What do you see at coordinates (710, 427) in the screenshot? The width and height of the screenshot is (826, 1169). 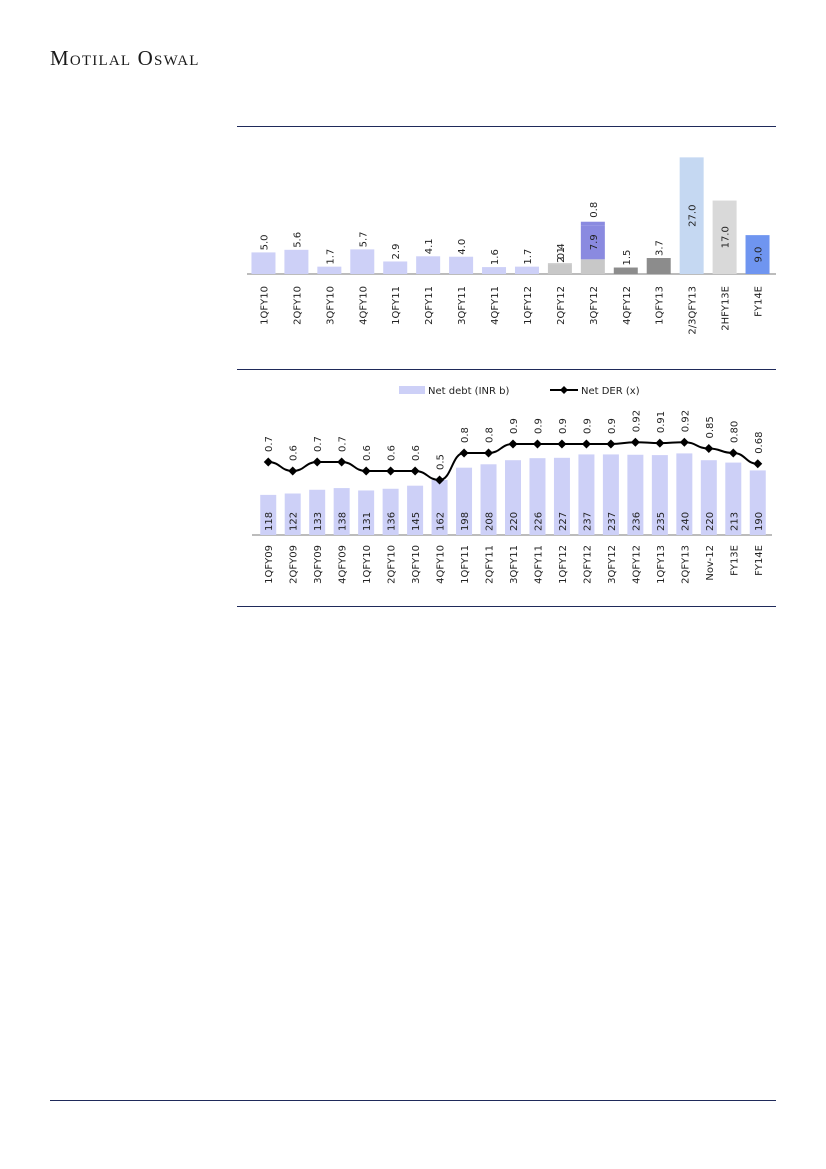 I see `data-label: 0.85` at bounding box center [710, 427].